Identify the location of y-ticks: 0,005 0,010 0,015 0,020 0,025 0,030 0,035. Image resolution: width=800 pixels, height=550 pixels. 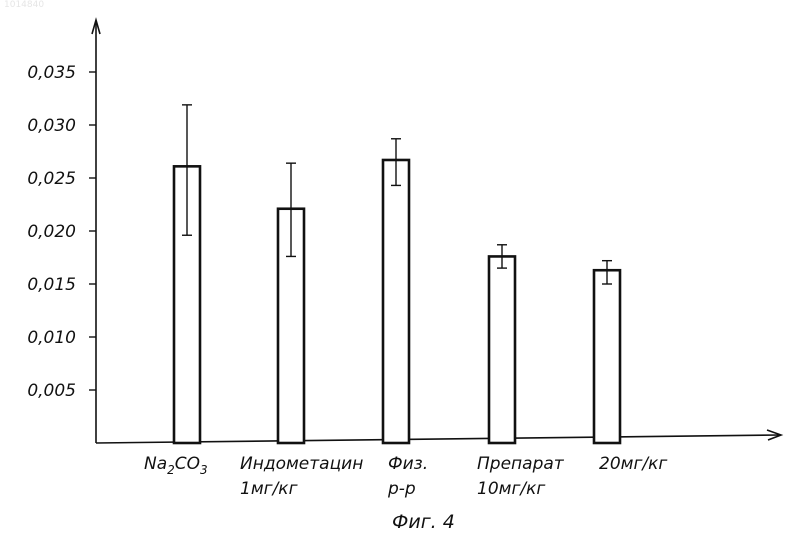
(61, 232).